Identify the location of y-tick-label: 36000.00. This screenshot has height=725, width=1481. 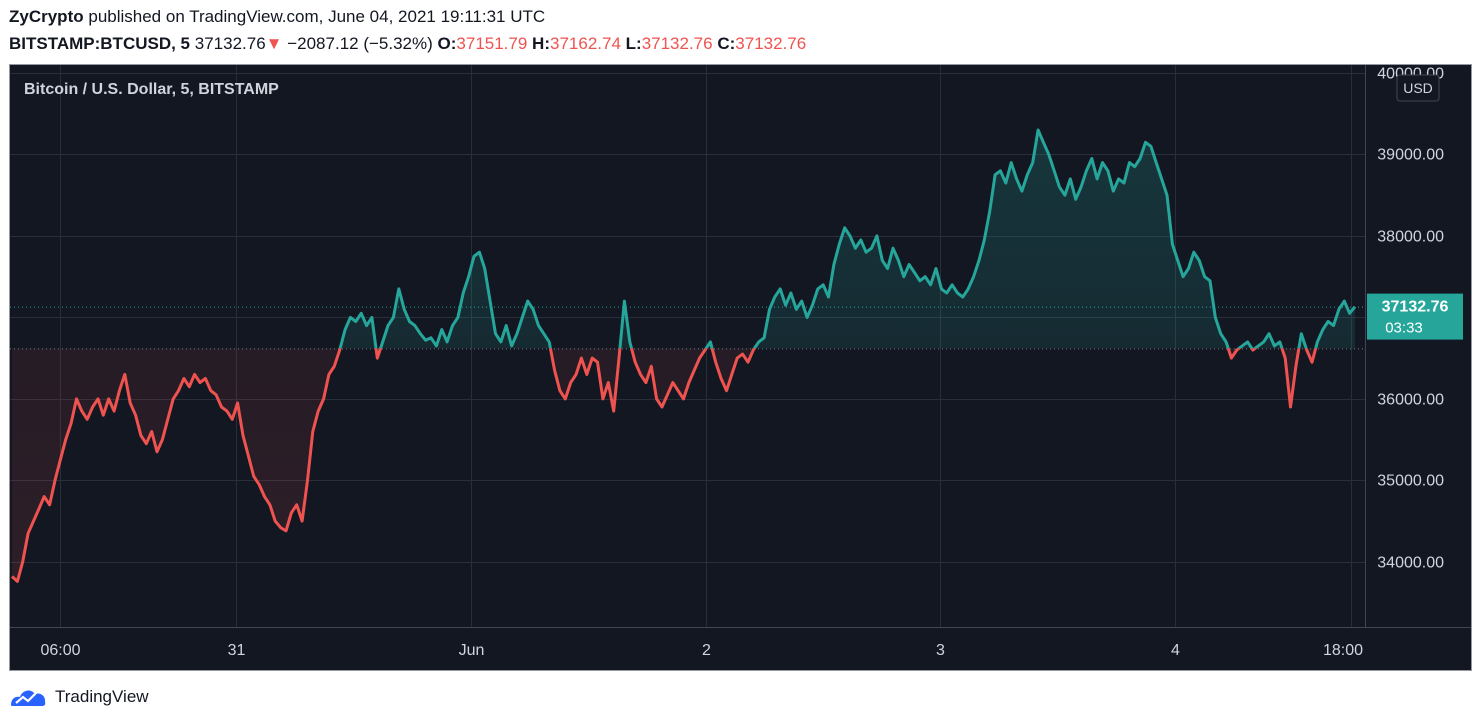
(1410, 400).